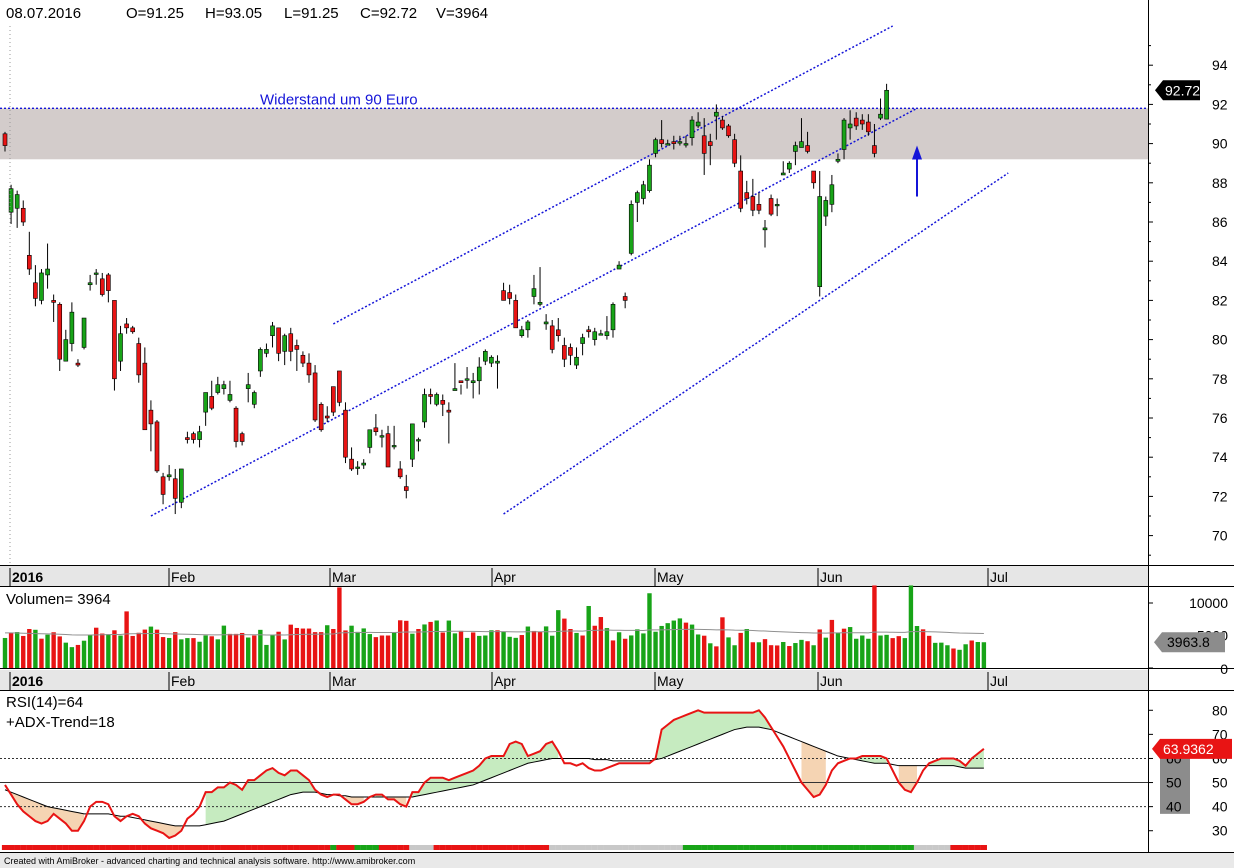  What do you see at coordinates (44, 702) in the screenshot?
I see `rsi-title: RSI(14)=64` at bounding box center [44, 702].